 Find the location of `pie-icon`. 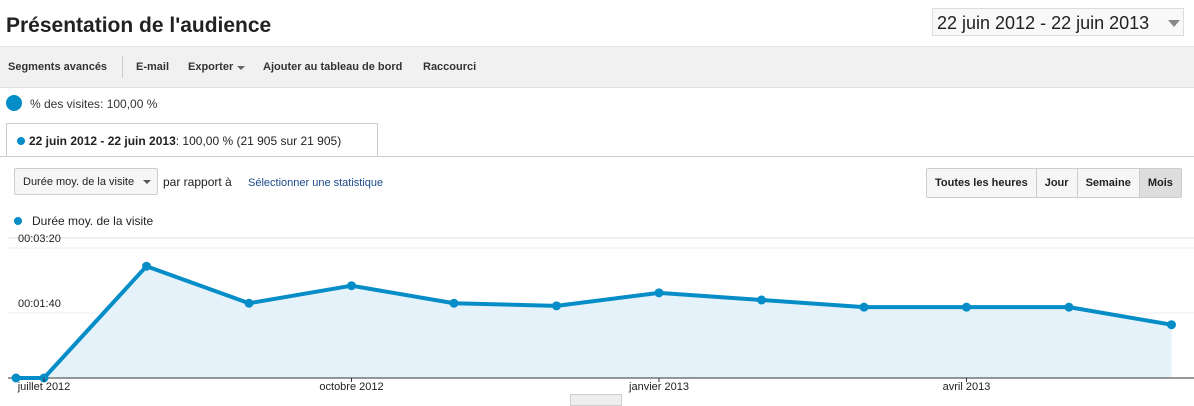

pie-icon is located at coordinates (14, 103).